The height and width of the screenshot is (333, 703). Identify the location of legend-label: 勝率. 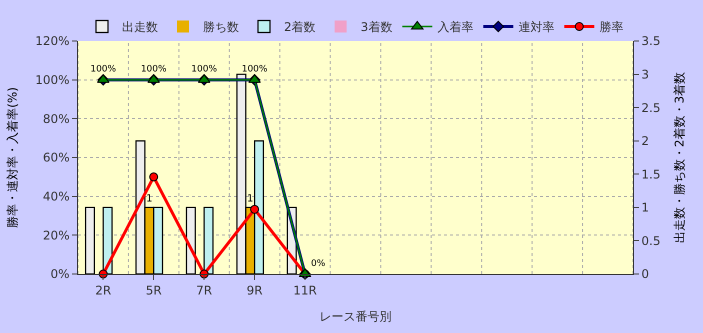
(611, 27).